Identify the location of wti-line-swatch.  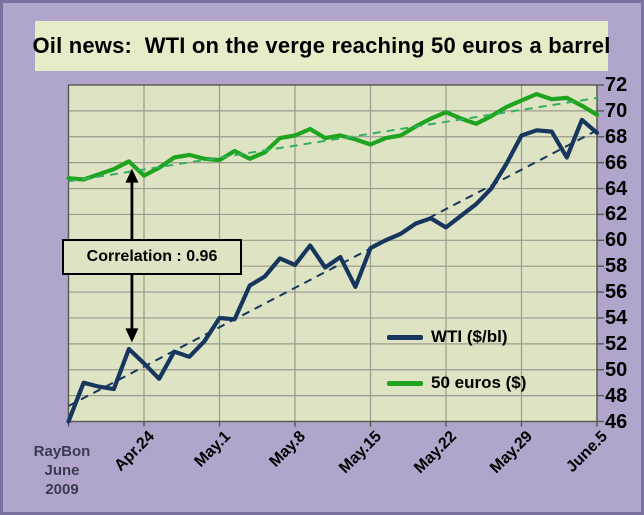
(405, 337).